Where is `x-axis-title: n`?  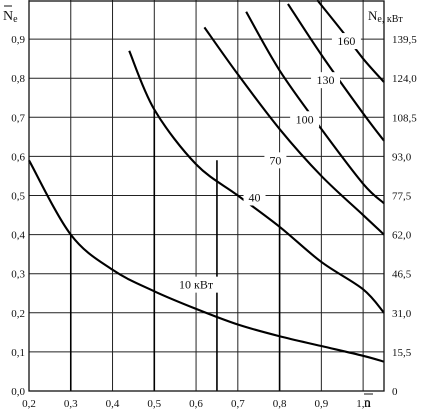
x-axis-title: n is located at coordinates (368, 402).